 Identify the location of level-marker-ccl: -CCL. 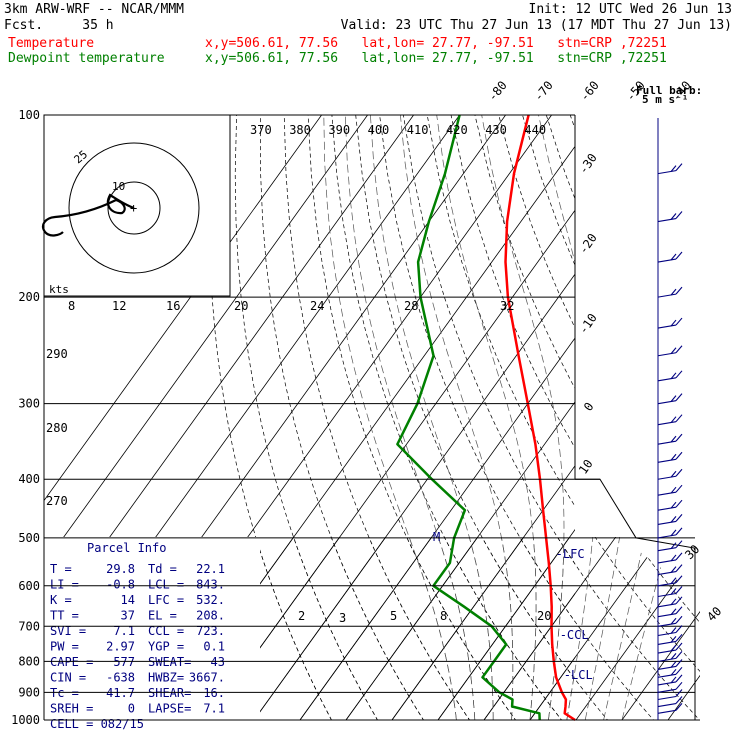
(574, 635).